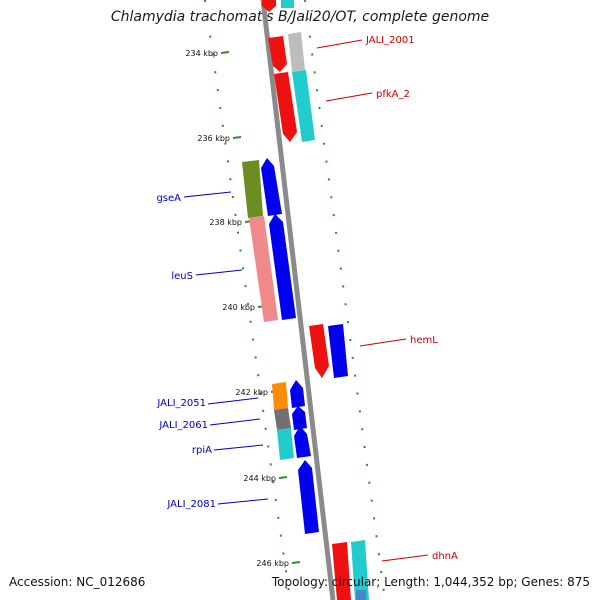 The image size is (600, 600). Describe the element at coordinates (201, 53) in the screenshot. I see `tick-label: 234 kbp` at that location.